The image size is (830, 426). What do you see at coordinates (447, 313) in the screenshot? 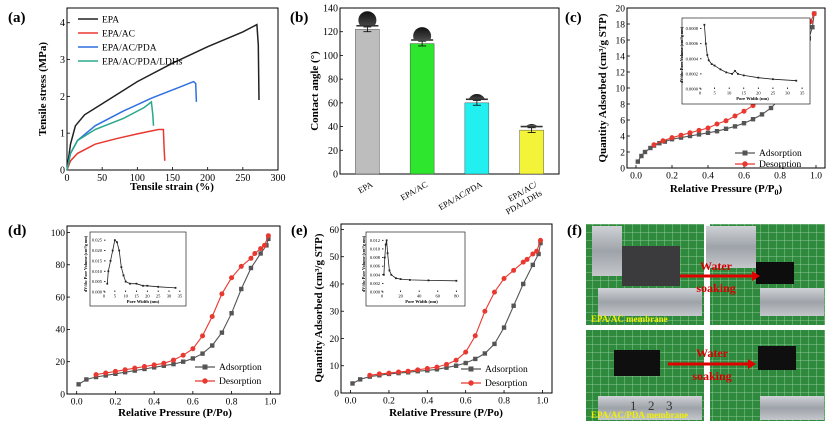
I see `e-series-line-adsorption` at bounding box center [447, 313].